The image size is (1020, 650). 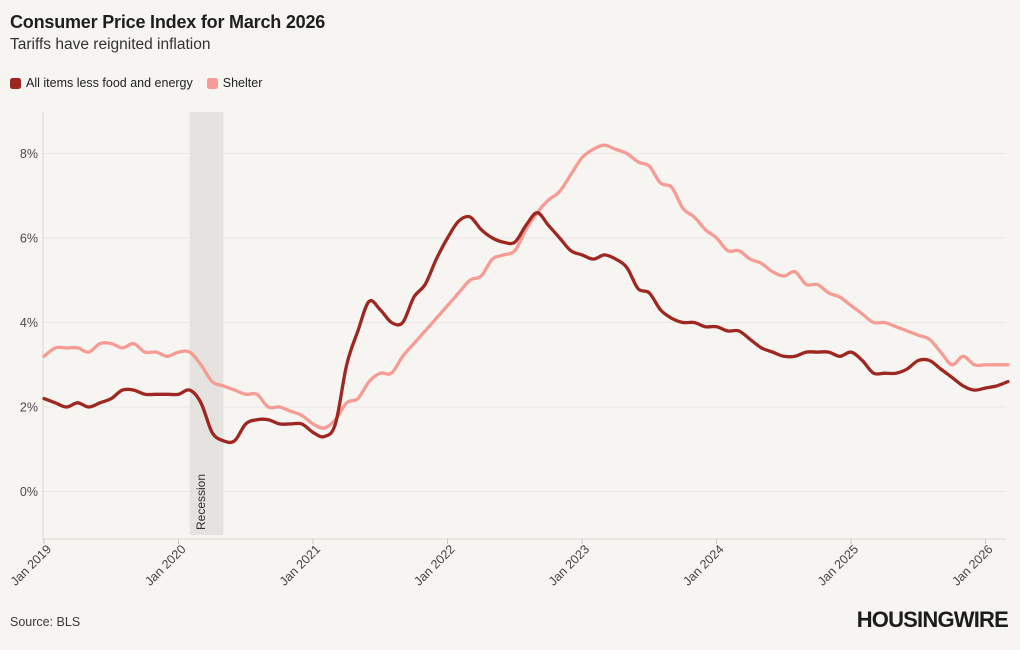 I want to click on source-note: Source: BLS, so click(x=45, y=622).